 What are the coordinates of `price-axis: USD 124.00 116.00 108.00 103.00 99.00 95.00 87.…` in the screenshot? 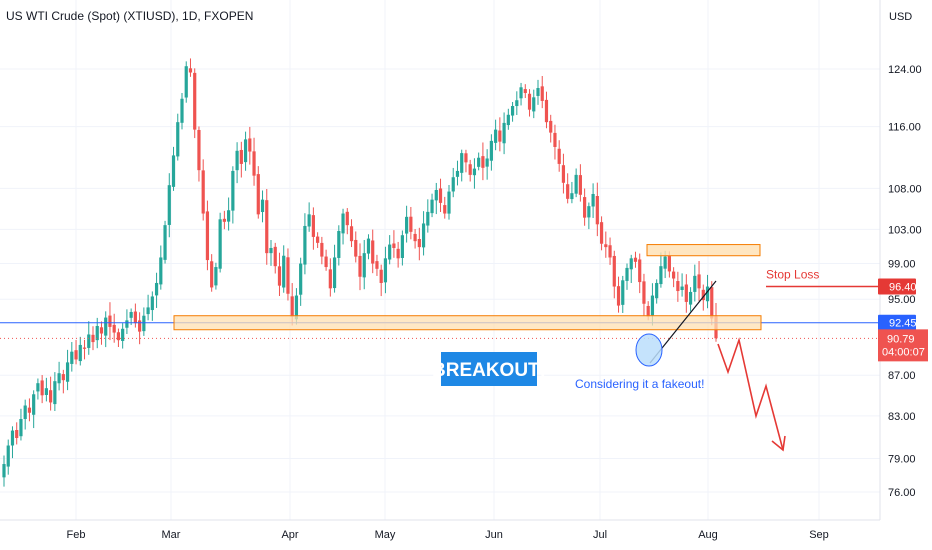 It's located at (900, 260).